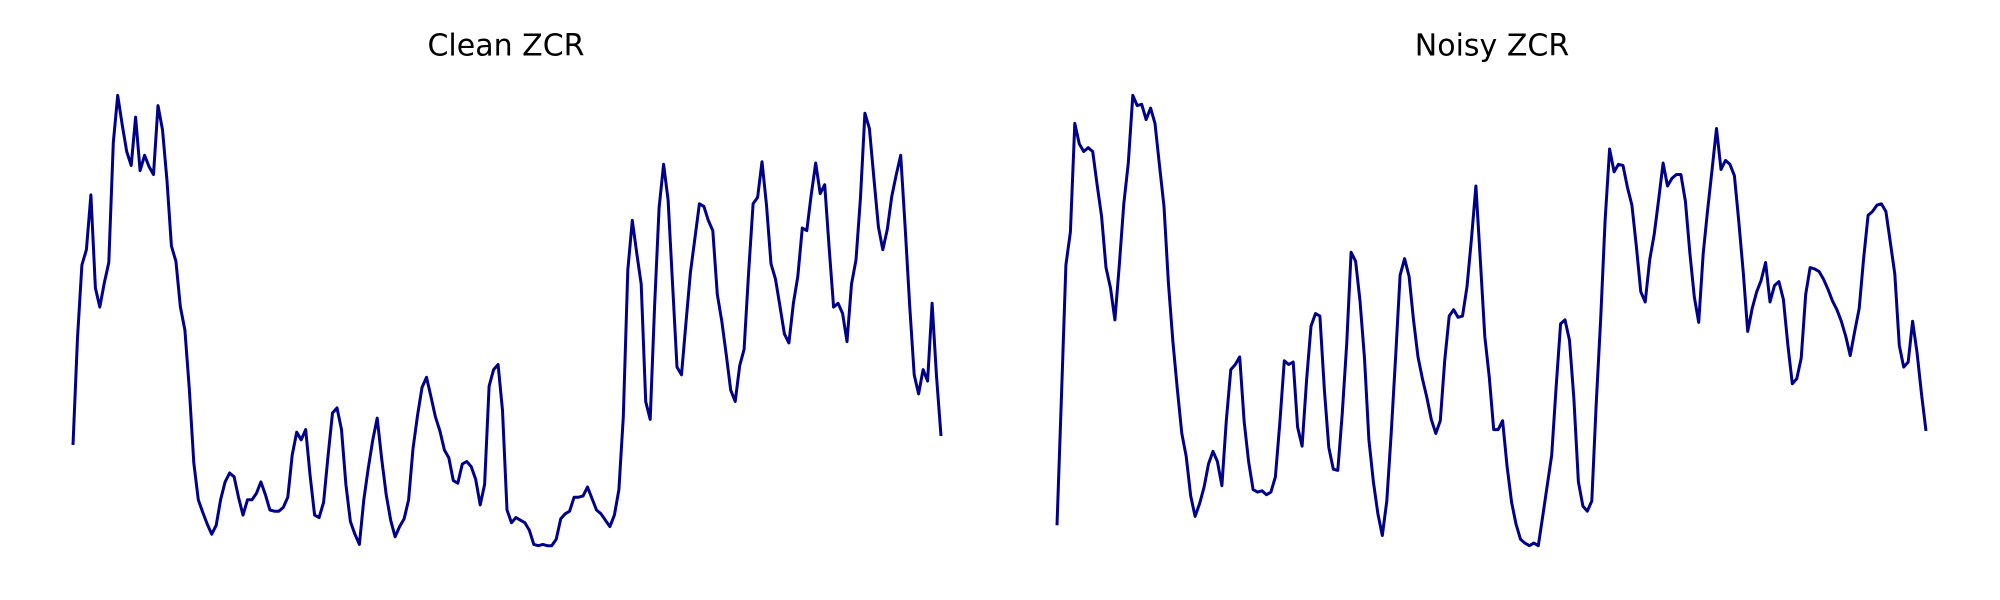 The image size is (2000, 600). I want to click on chart-title: Noisy ZCR, so click(1492, 46).